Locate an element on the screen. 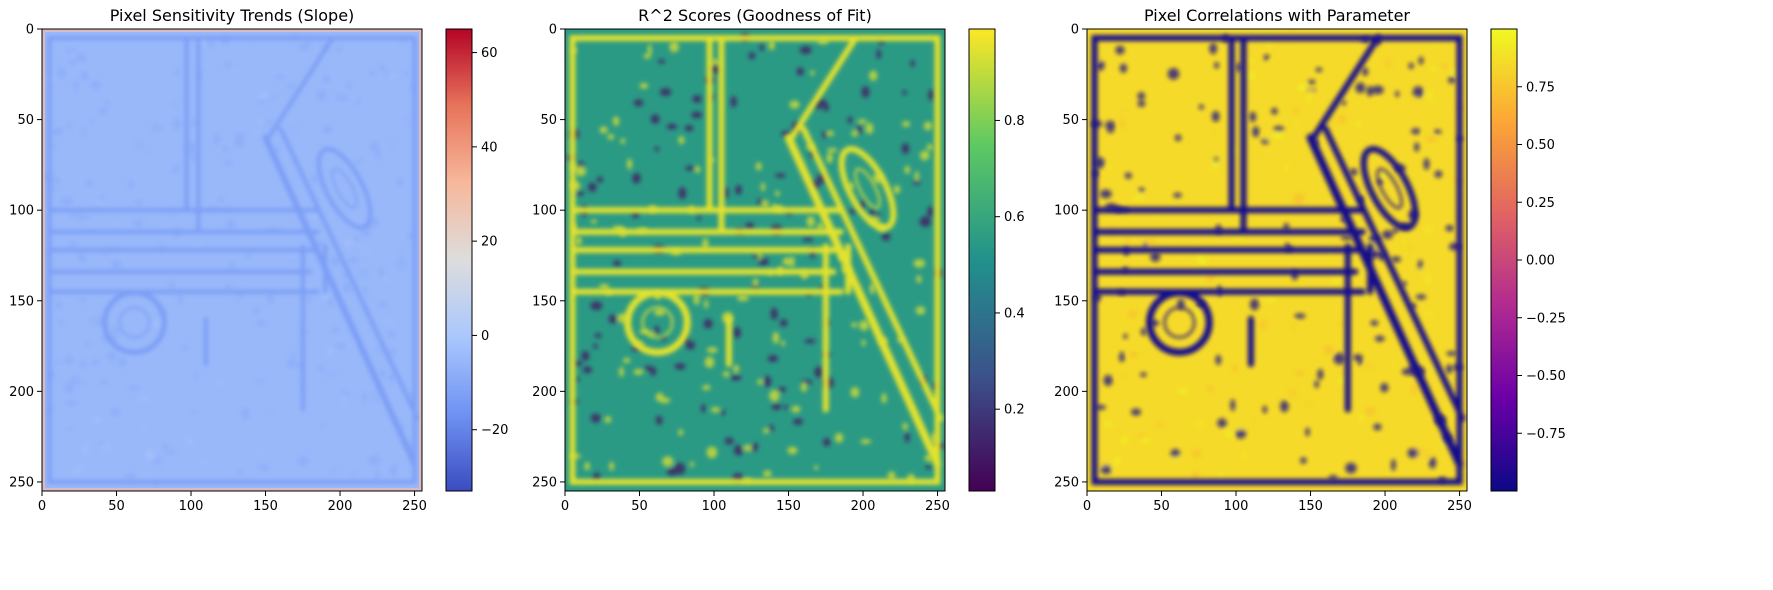 Image resolution: width=1773 pixels, height=590 pixels. x-tick-label: 250 is located at coordinates (414, 506).